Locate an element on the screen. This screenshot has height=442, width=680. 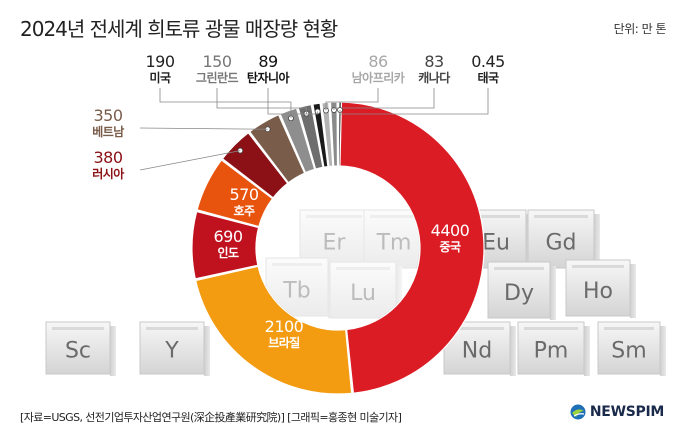
value-label-thailand: 0.45 is located at coordinates (488, 61).